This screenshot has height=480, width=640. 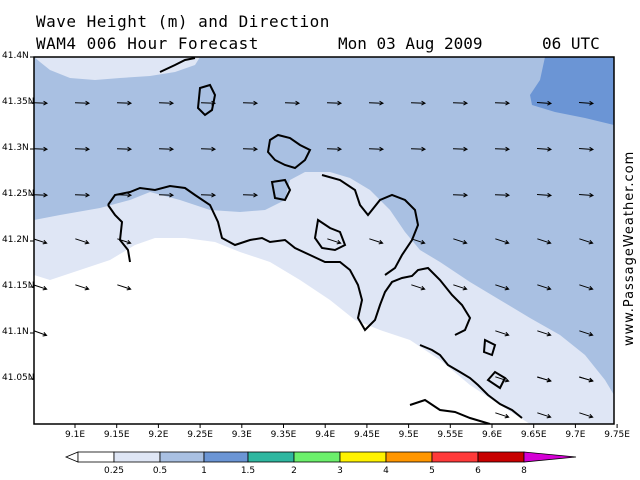 What do you see at coordinates (478, 471) in the screenshot?
I see `colorbar-label: 6` at bounding box center [478, 471].